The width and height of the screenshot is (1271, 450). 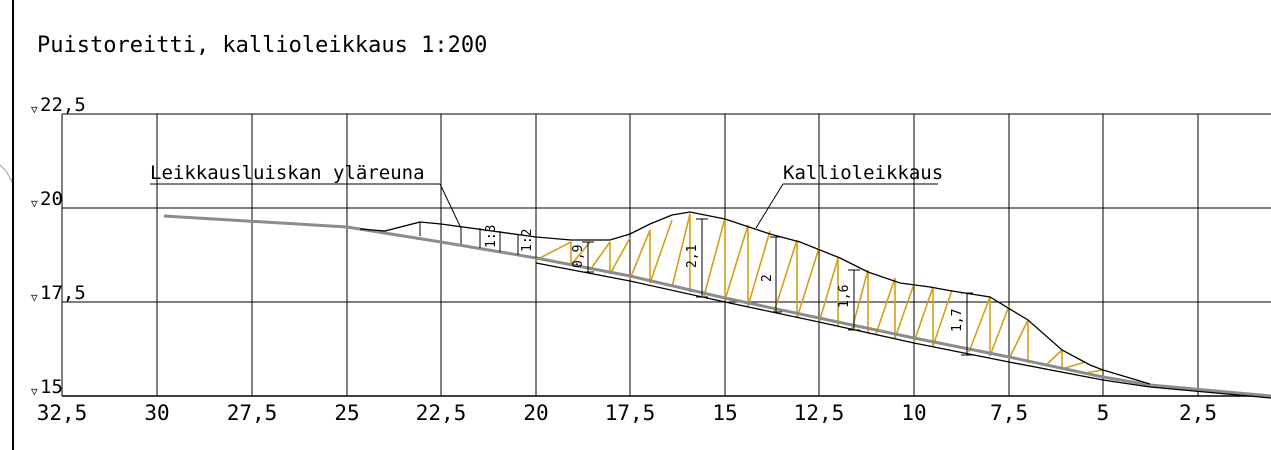 I want to click on elevation-label-20: 20, so click(x=51, y=199).